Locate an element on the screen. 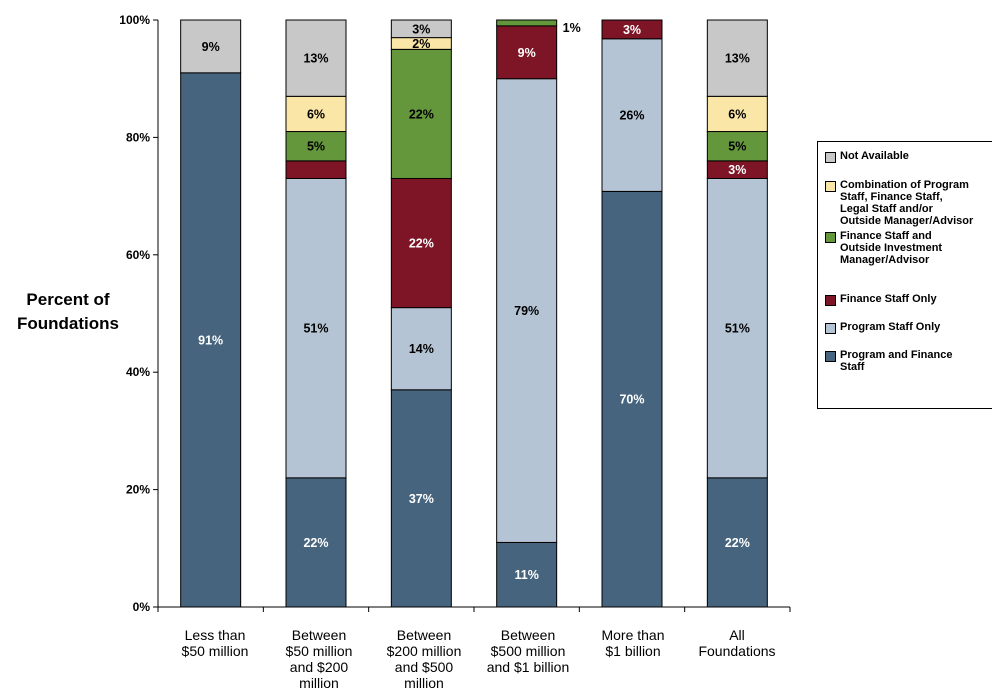 This screenshot has width=992, height=698. data-label: 70% is located at coordinates (631, 400).